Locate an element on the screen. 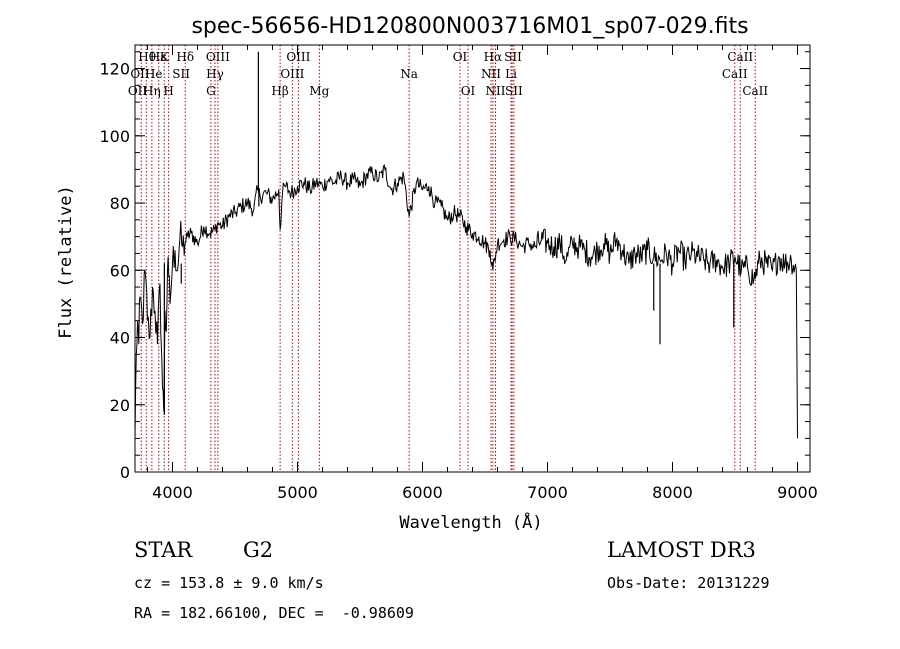  coordinates: RA = 182.66100, DEC = -0.98609 is located at coordinates (274, 613).